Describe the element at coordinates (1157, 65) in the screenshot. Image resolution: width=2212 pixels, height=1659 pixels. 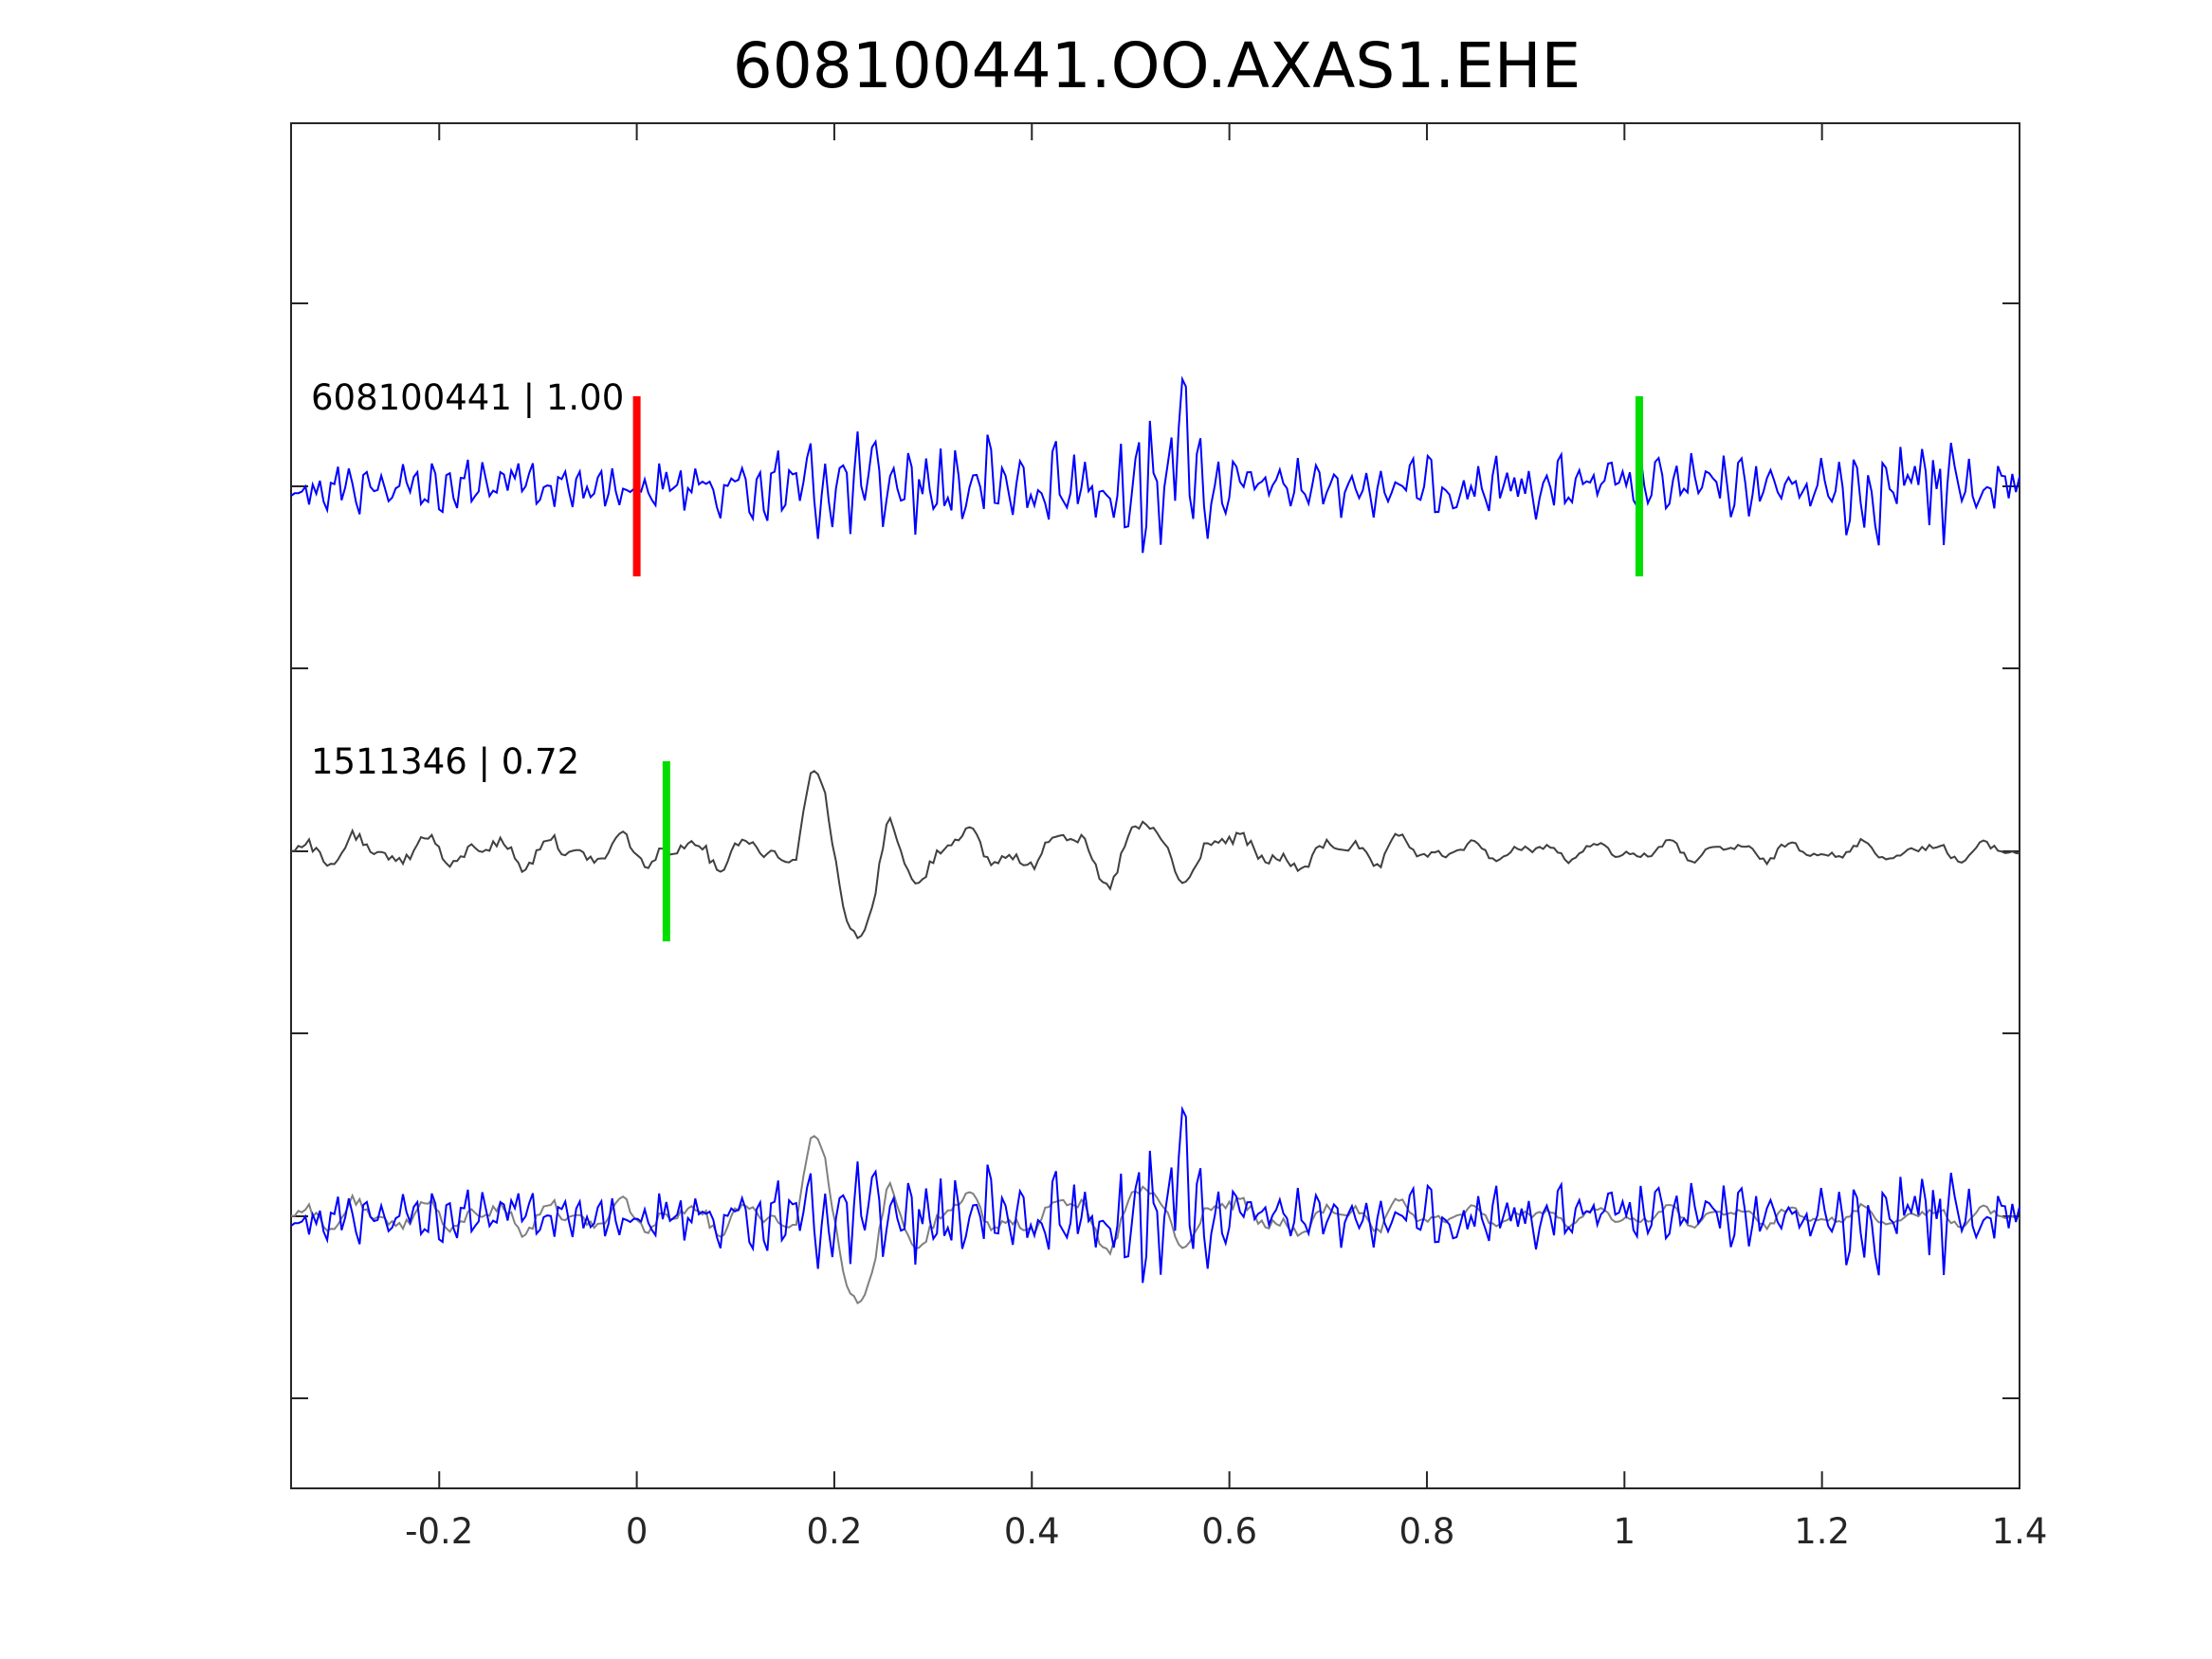
I see `chart-title: 608100441.OO.AXAS1.EHE` at that location.